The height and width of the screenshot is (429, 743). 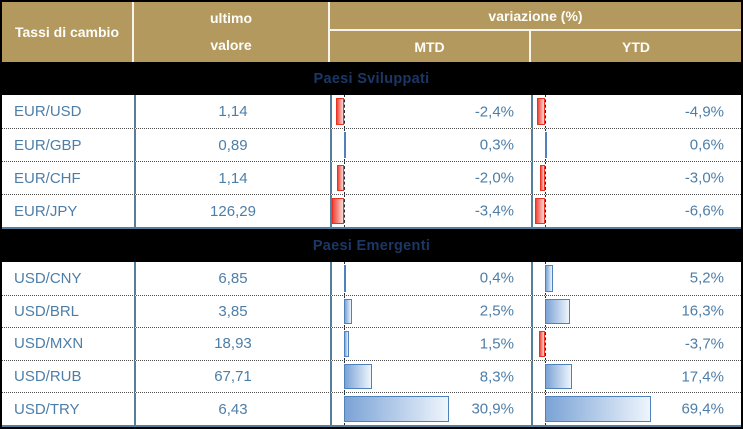 I want to click on header-ytd: YTD, so click(x=636, y=46).